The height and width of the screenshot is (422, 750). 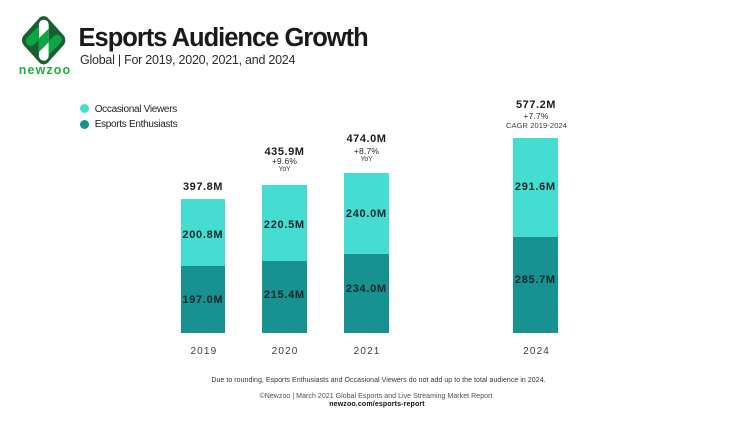 I want to click on svg-text: newzoo, so click(x=45, y=70).